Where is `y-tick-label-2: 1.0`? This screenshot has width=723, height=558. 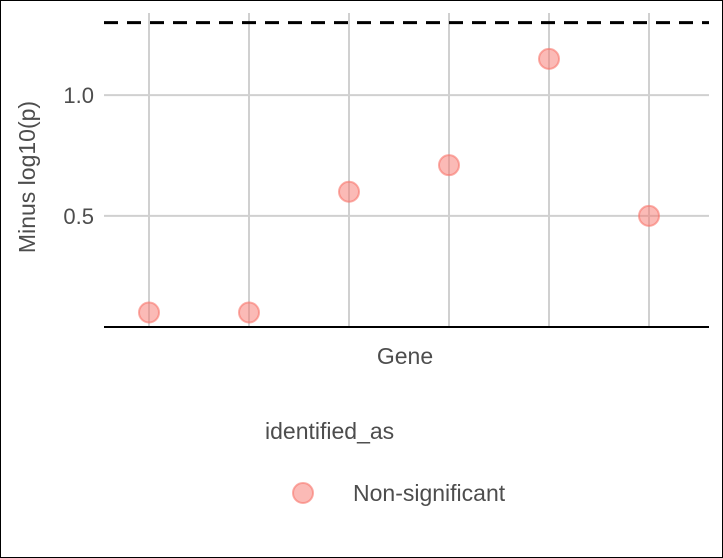 y-tick-label-2: 1.0 is located at coordinates (78, 95).